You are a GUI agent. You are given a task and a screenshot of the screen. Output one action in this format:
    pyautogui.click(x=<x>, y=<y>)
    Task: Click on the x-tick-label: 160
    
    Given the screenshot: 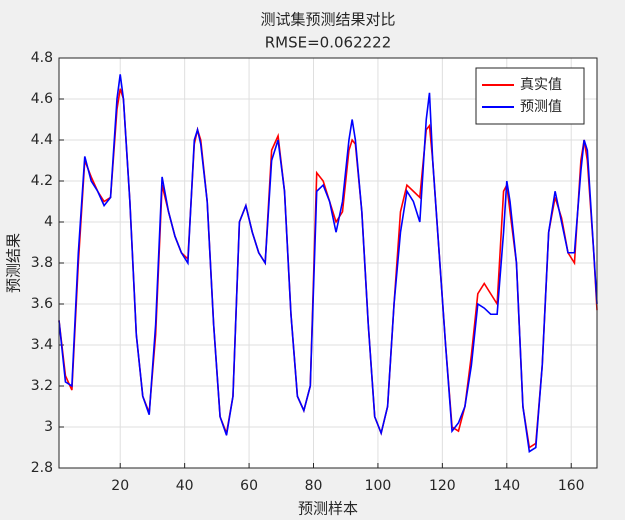 What is the action you would take?
    pyautogui.click(x=571, y=486)
    